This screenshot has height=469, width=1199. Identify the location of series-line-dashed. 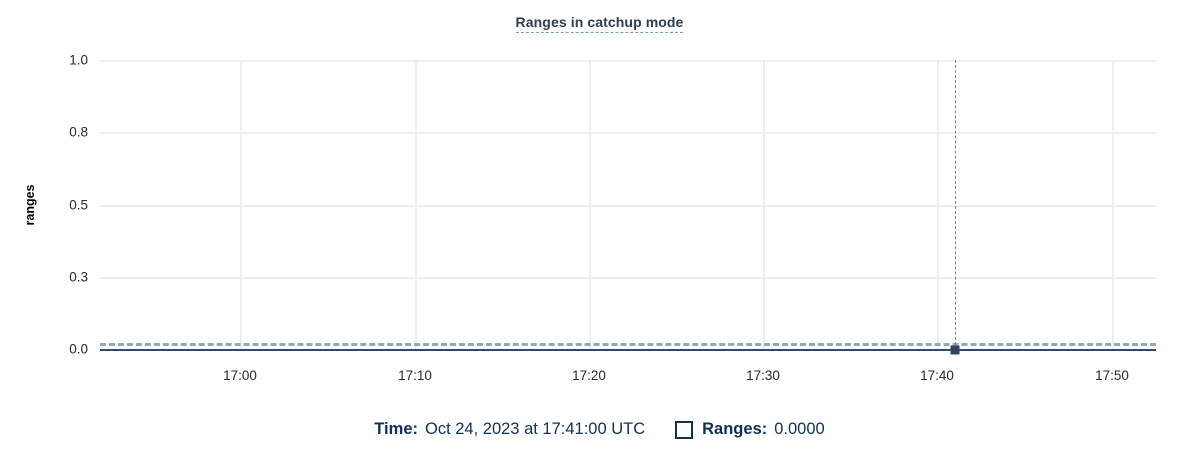
(628, 344).